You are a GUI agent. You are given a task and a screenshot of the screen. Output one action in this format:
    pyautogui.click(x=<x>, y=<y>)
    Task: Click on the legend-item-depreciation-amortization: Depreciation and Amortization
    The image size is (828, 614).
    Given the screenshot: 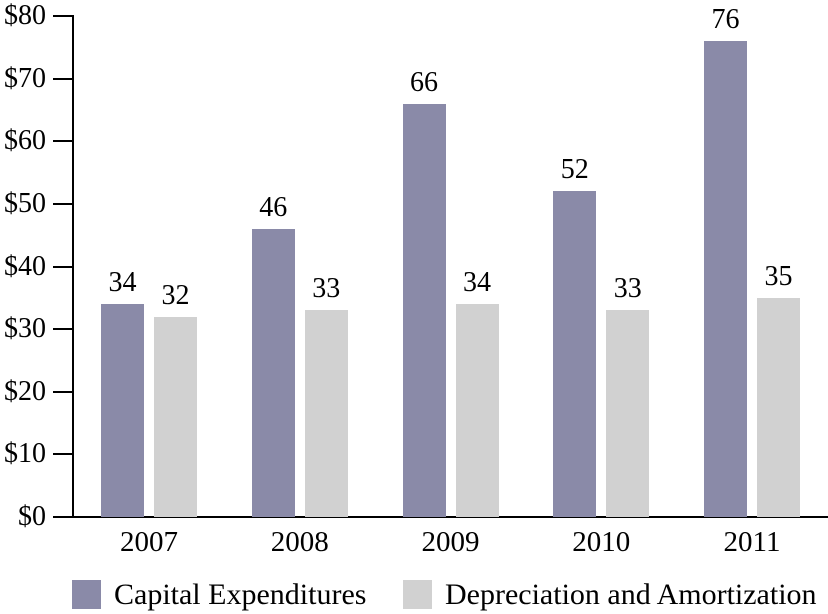 What is the action you would take?
    pyautogui.click(x=610, y=594)
    